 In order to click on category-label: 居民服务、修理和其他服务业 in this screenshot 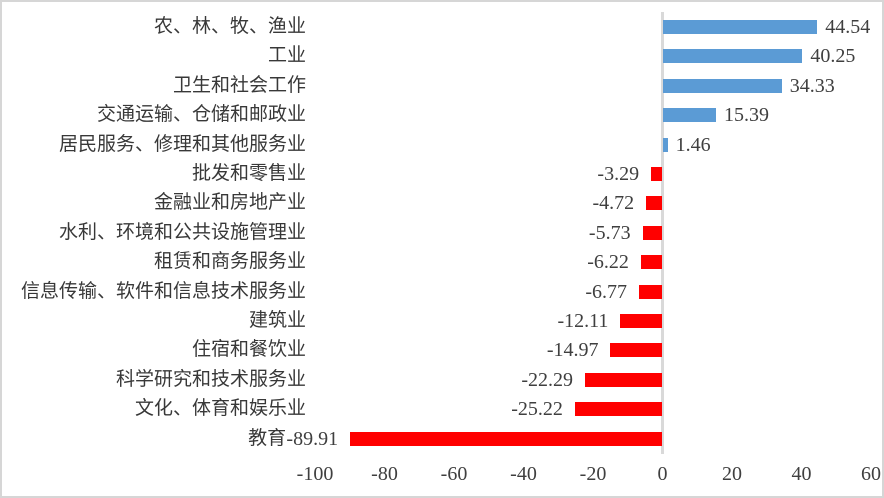, I will do `click(182, 144)`.